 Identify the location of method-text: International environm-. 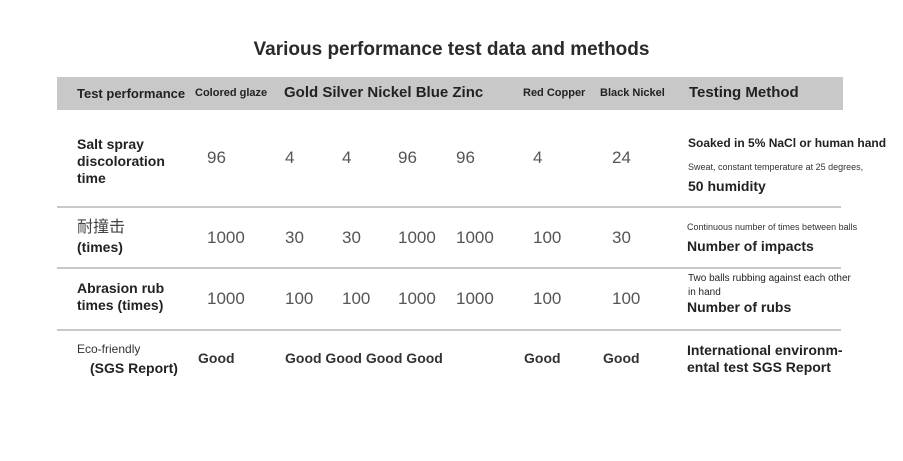
(765, 350).